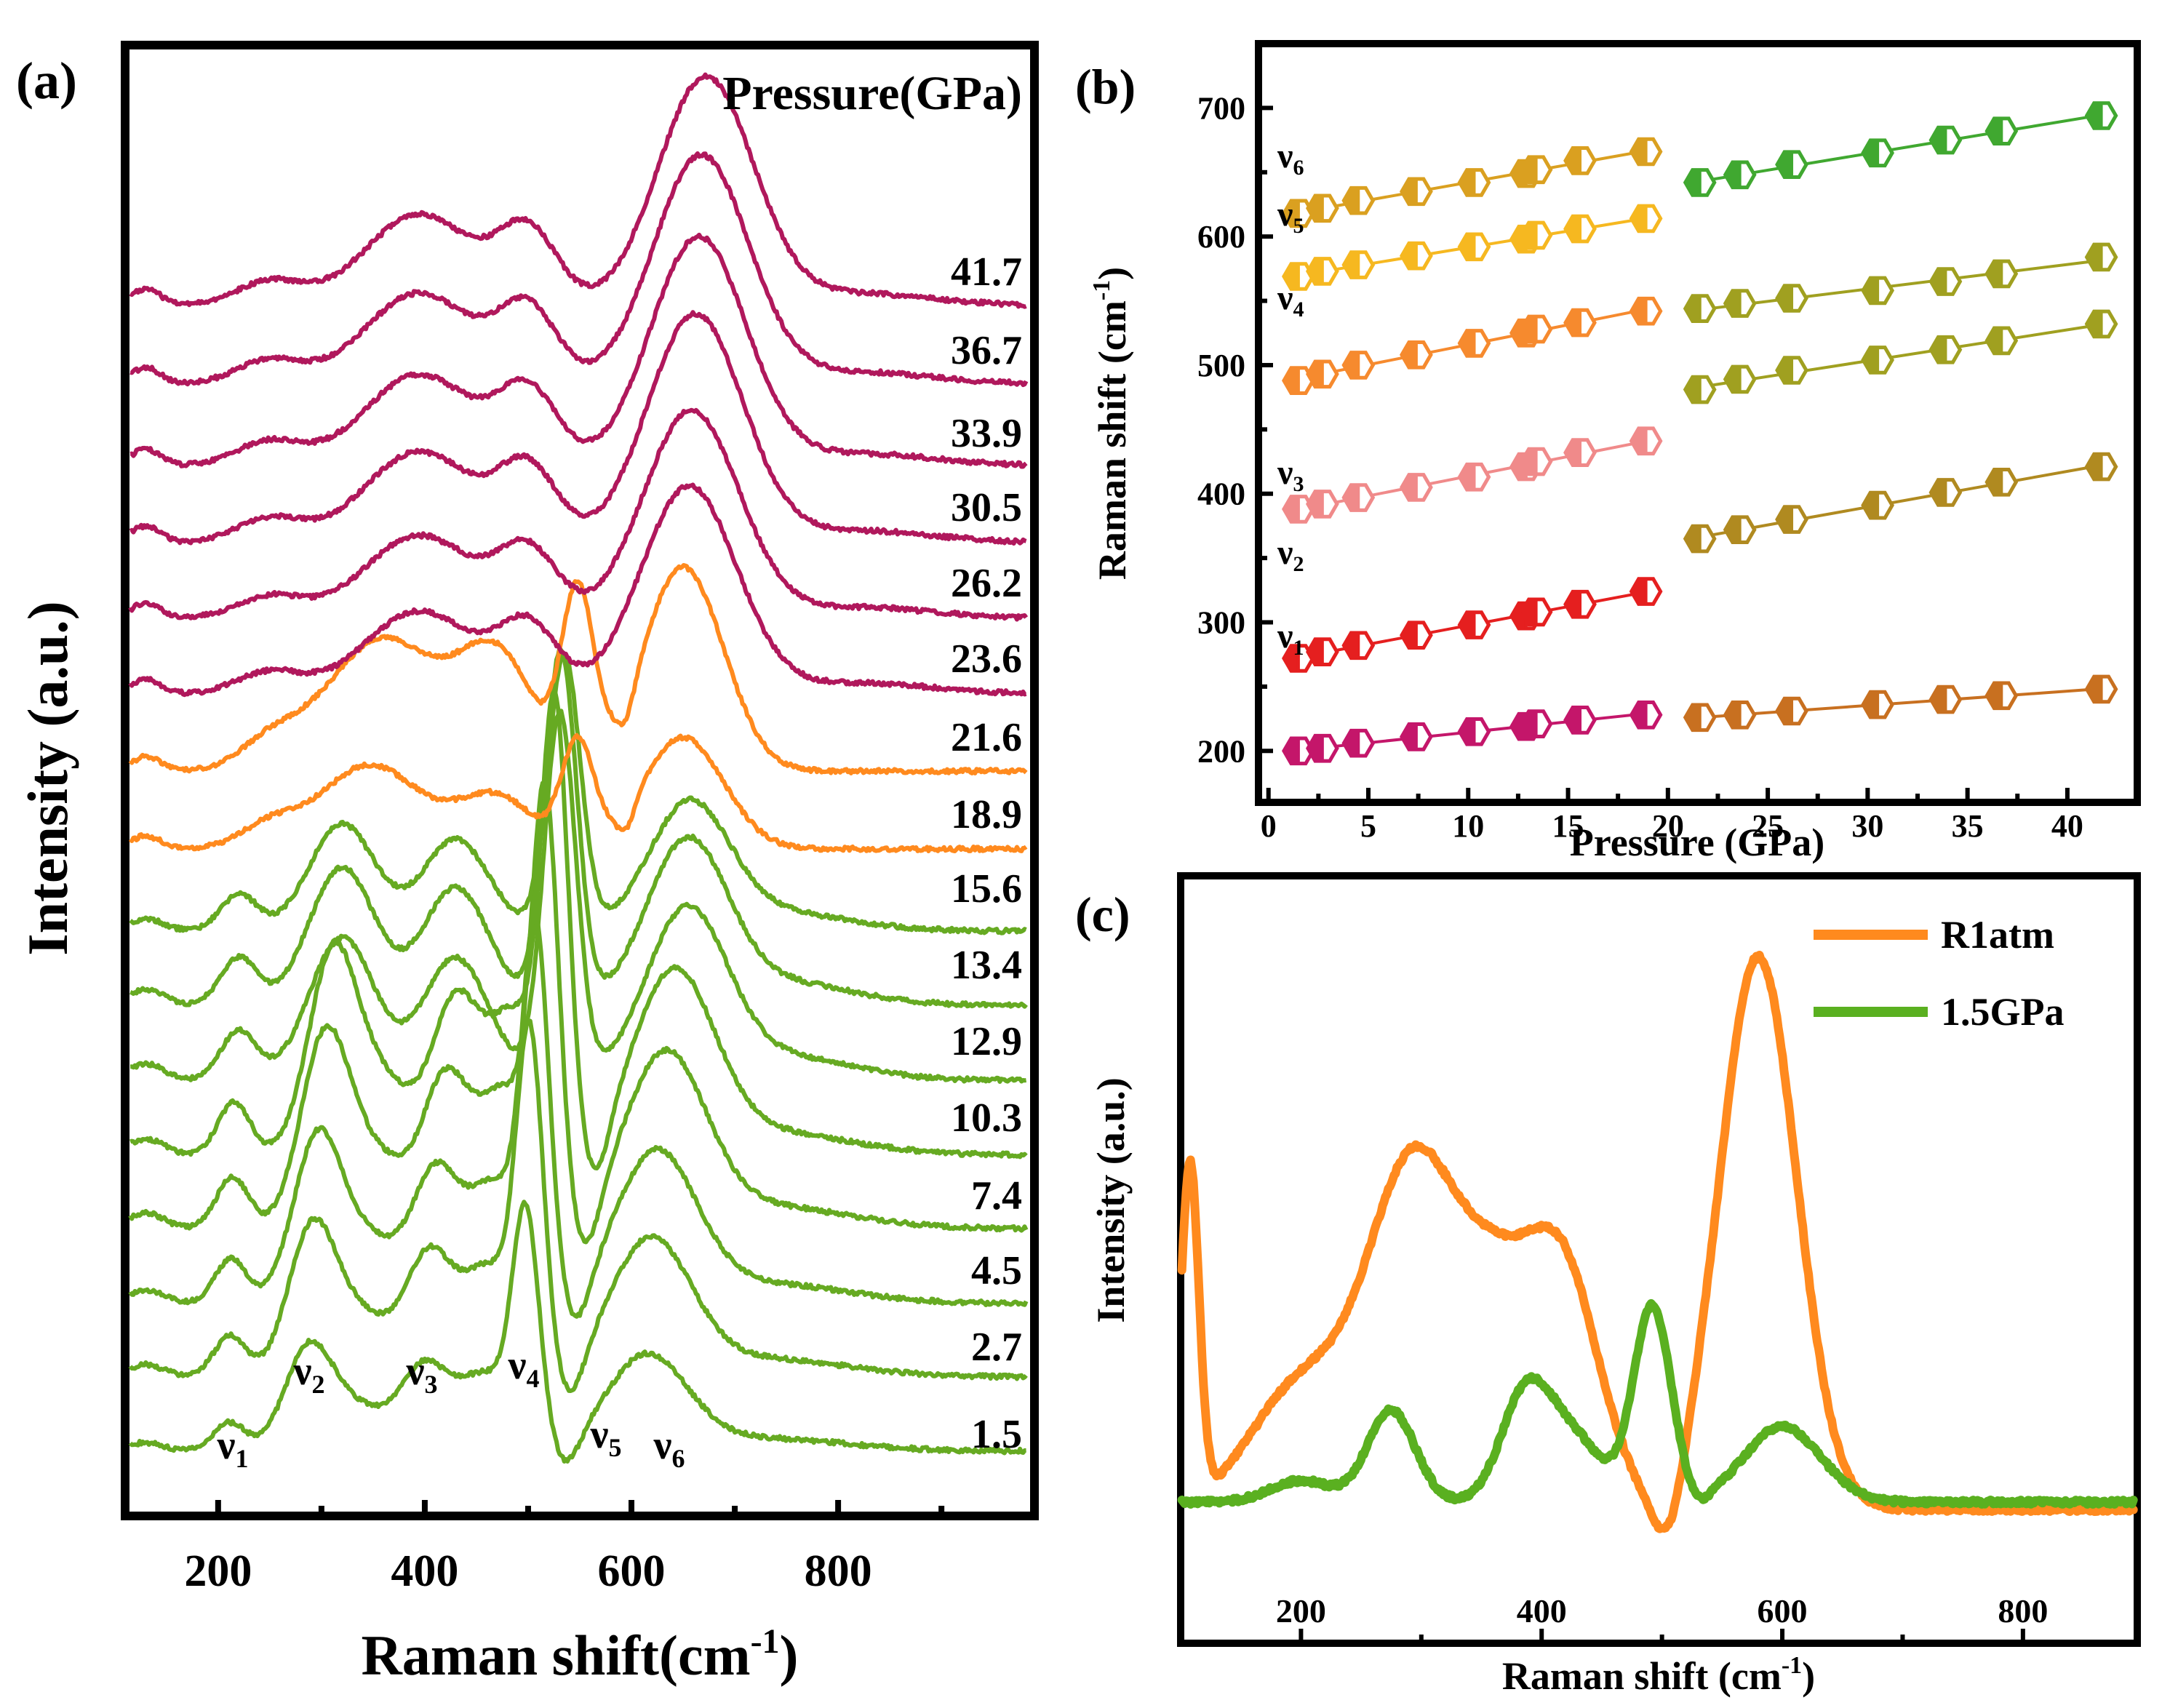 This screenshot has height=1708, width=2170. I want to click on panel-a-spectrum-30.5, so click(578, 428).